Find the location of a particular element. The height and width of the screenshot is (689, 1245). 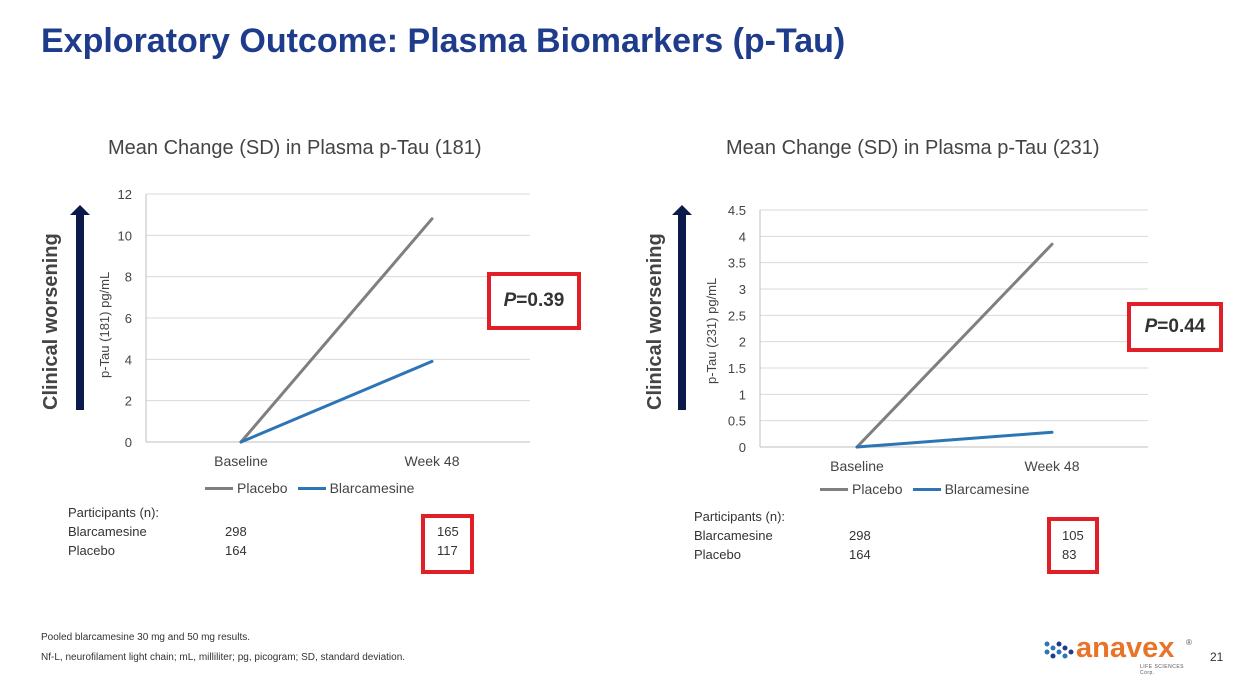

logo-registered-mark: ® is located at coordinates (1189, 642).